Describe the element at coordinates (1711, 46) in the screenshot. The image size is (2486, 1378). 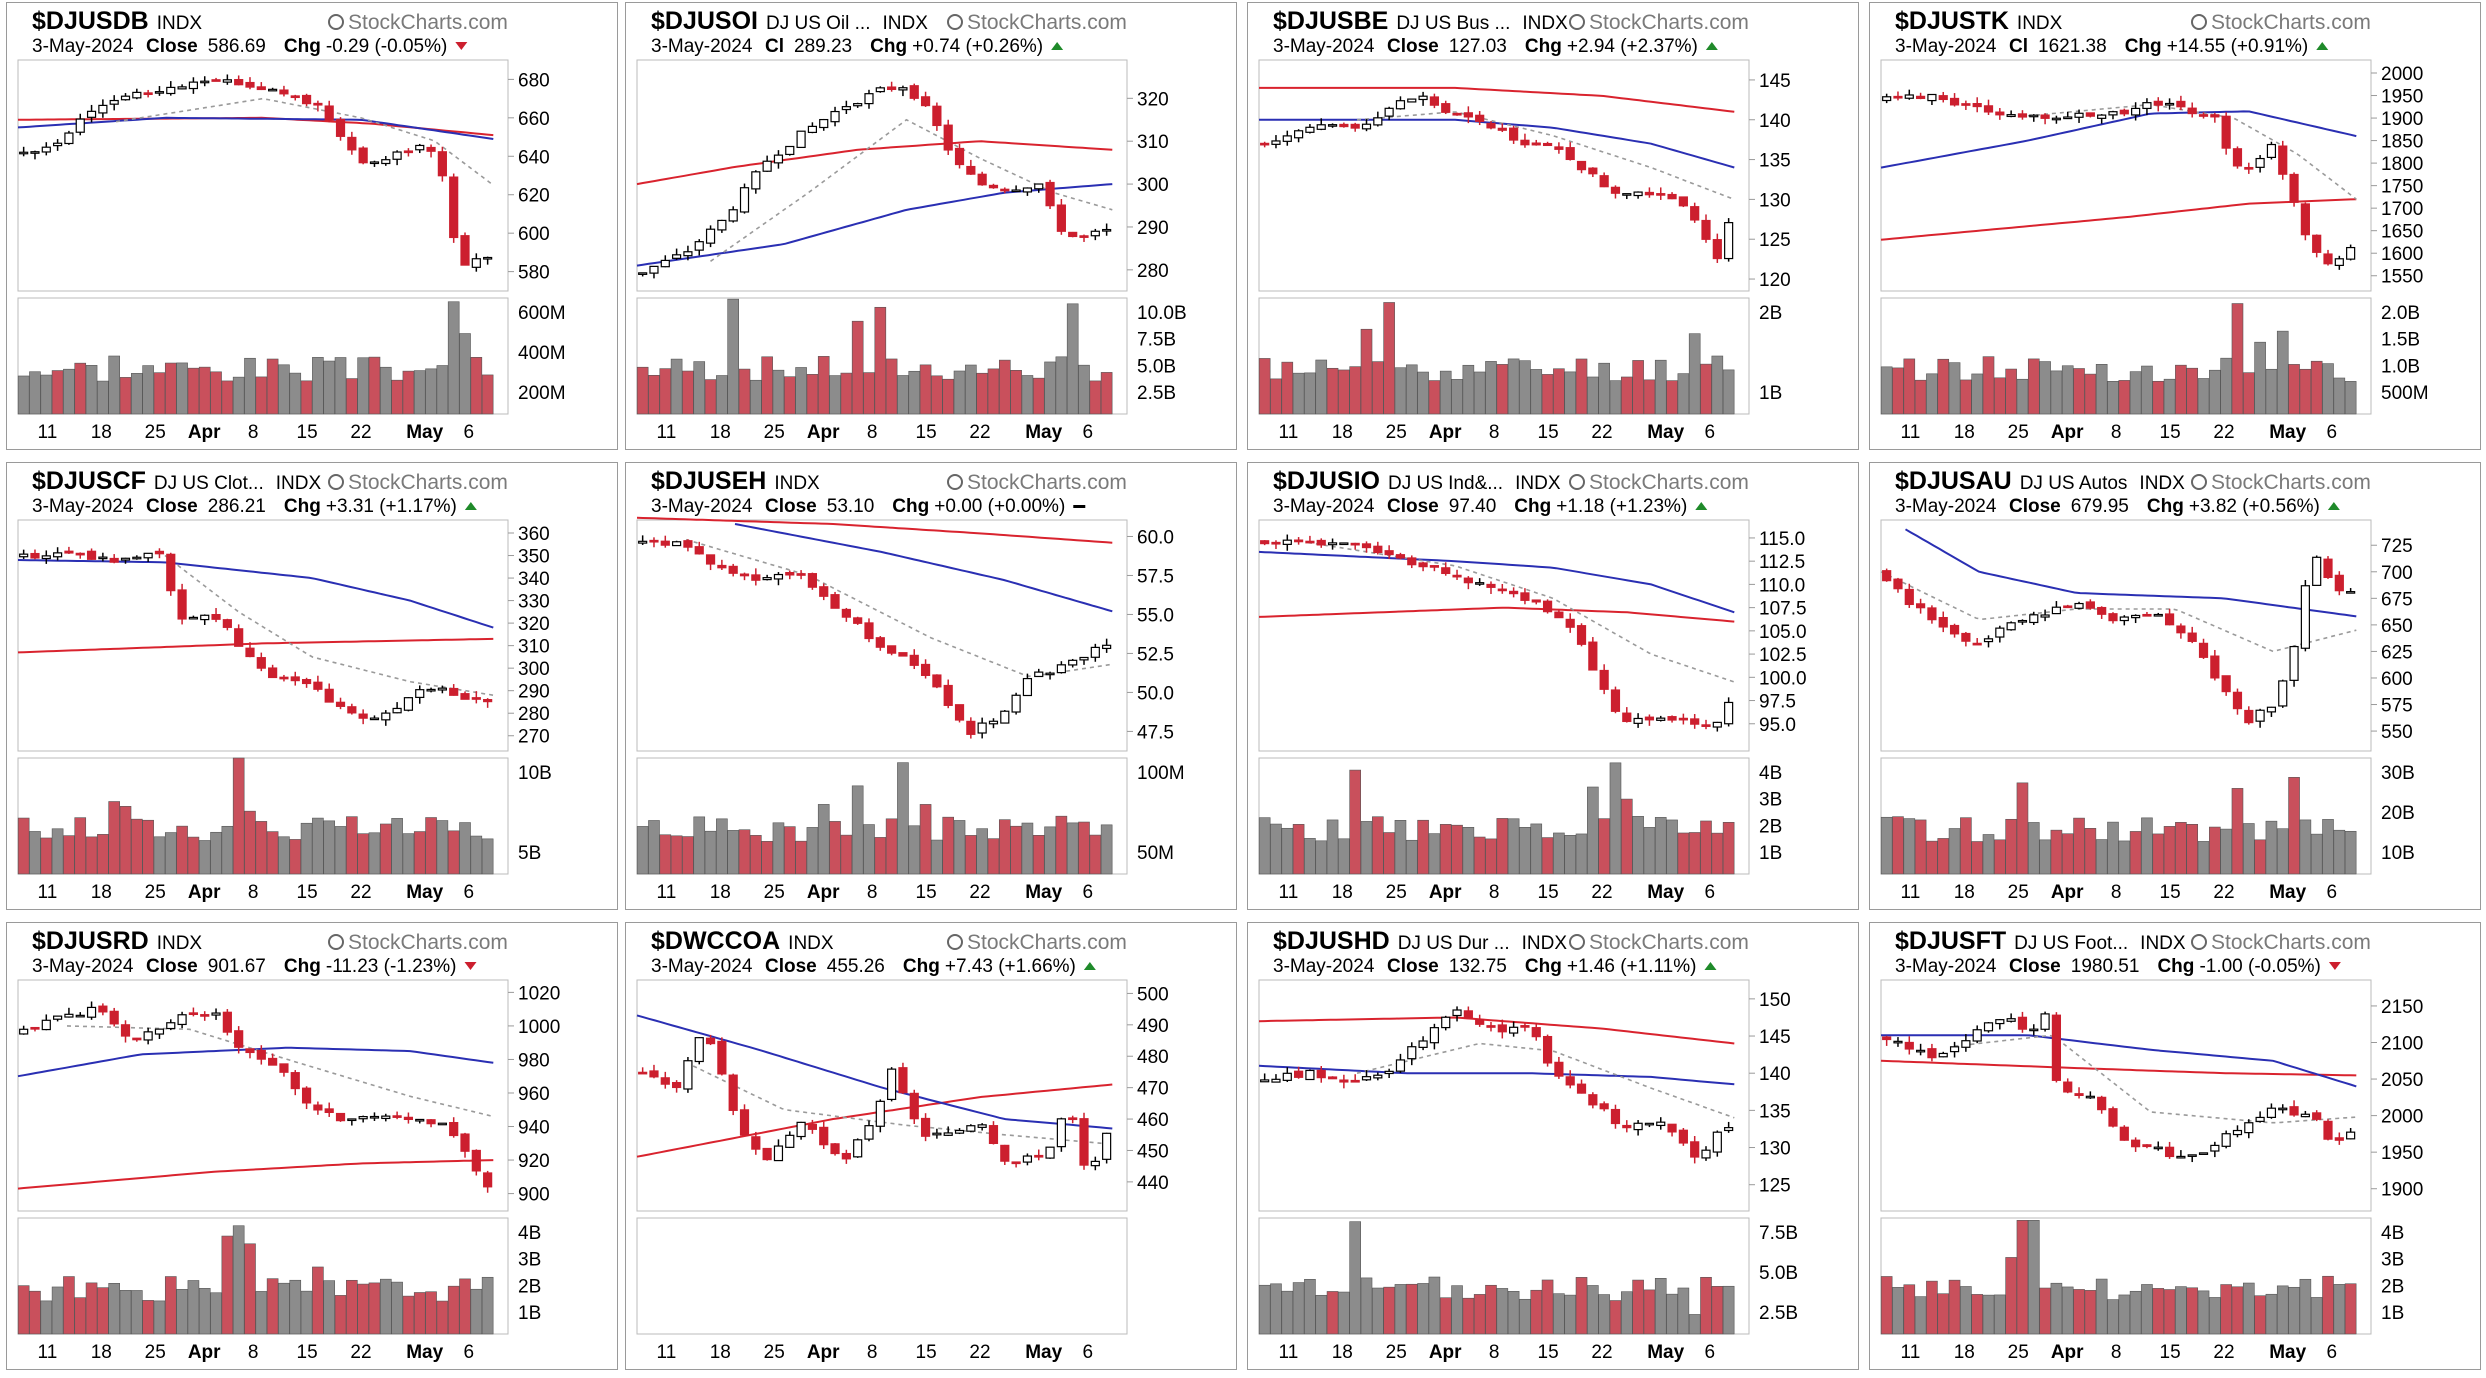
I see `change-up-arrow-icon` at that location.